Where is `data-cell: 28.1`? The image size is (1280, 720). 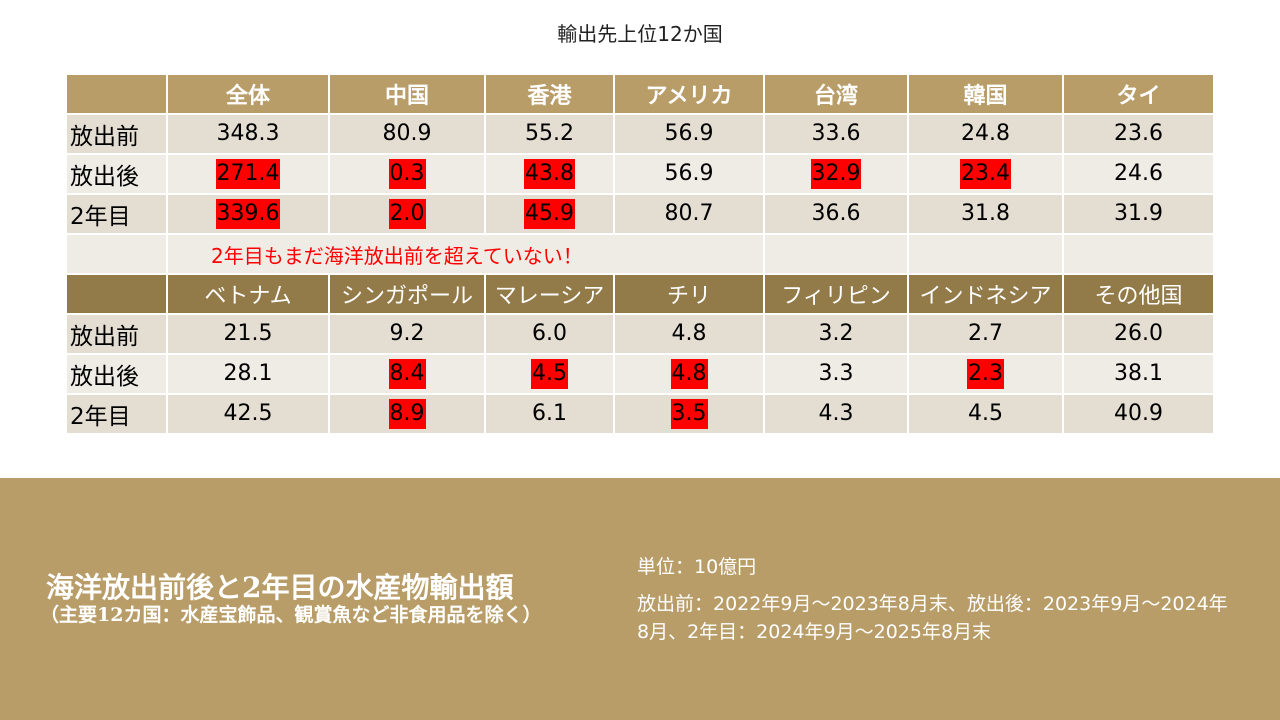
data-cell: 28.1 is located at coordinates (248, 374).